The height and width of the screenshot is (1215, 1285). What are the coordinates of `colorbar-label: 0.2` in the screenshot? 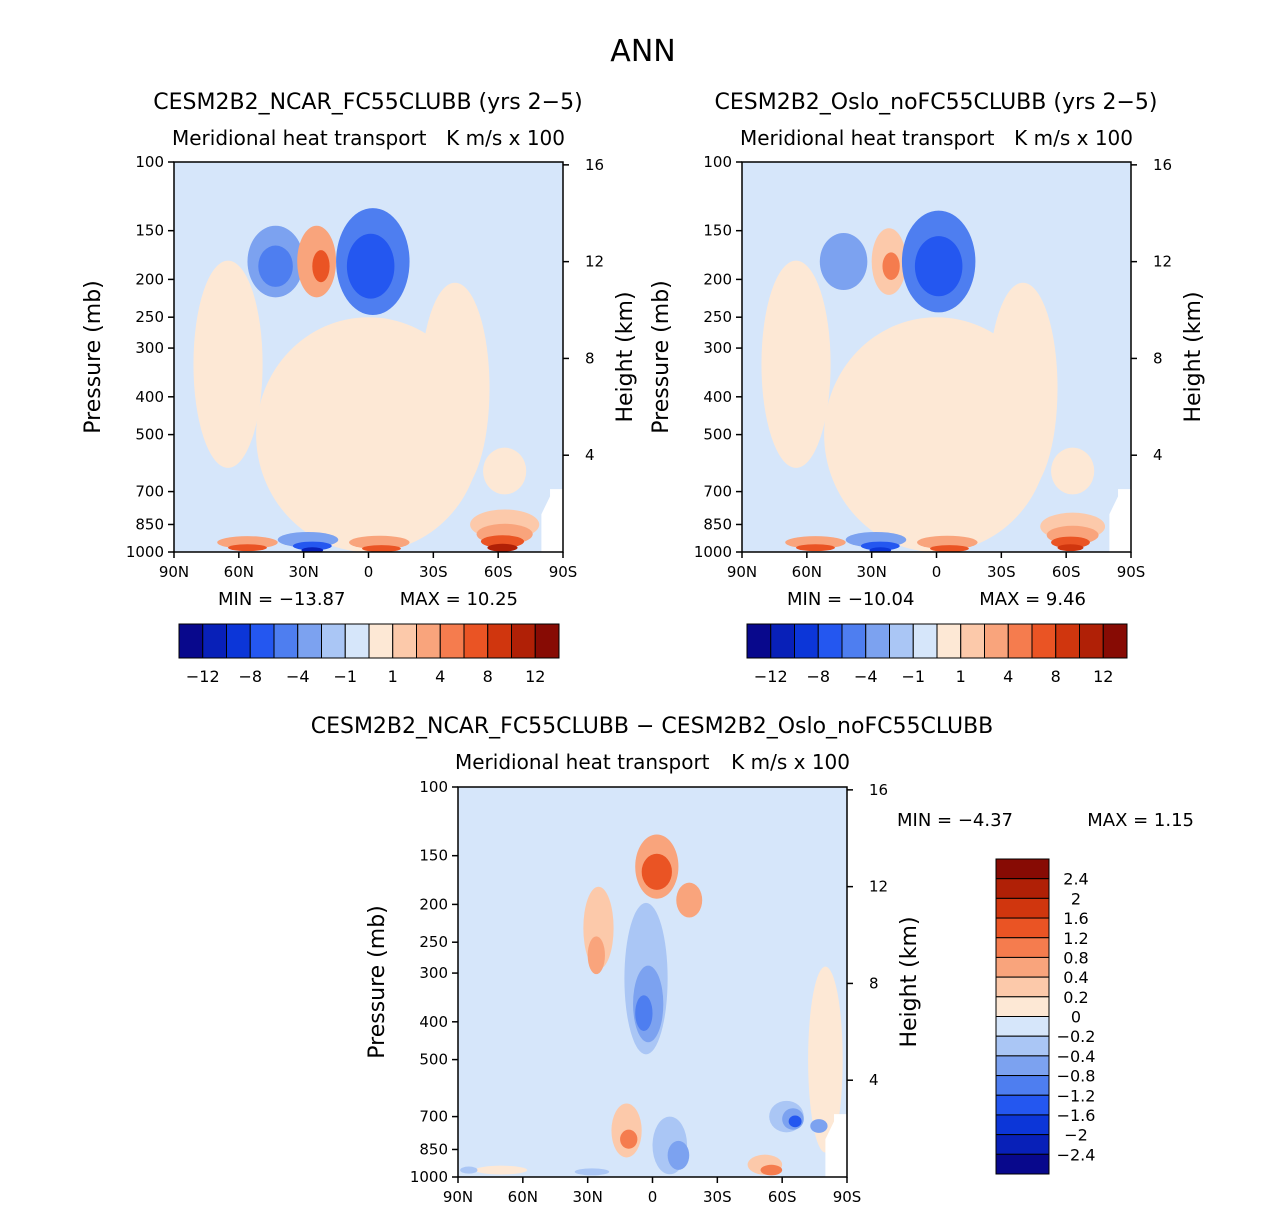 It's located at (1075, 997).